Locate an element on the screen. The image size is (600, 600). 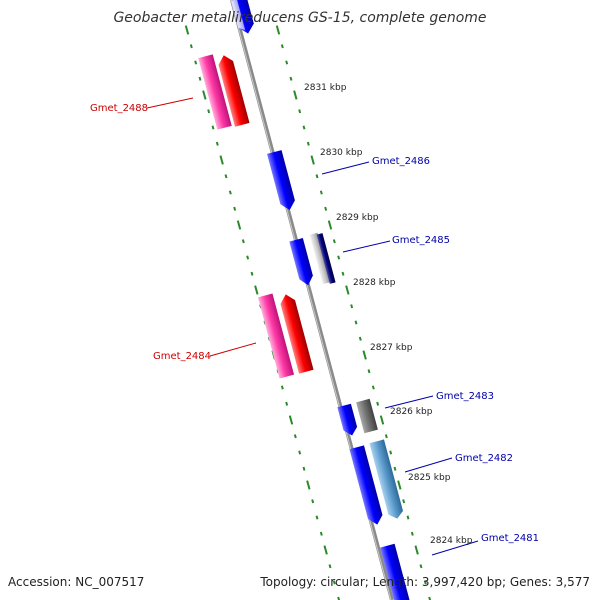
accession-text: Accession: NC_007517 is located at coordinates (76, 582).